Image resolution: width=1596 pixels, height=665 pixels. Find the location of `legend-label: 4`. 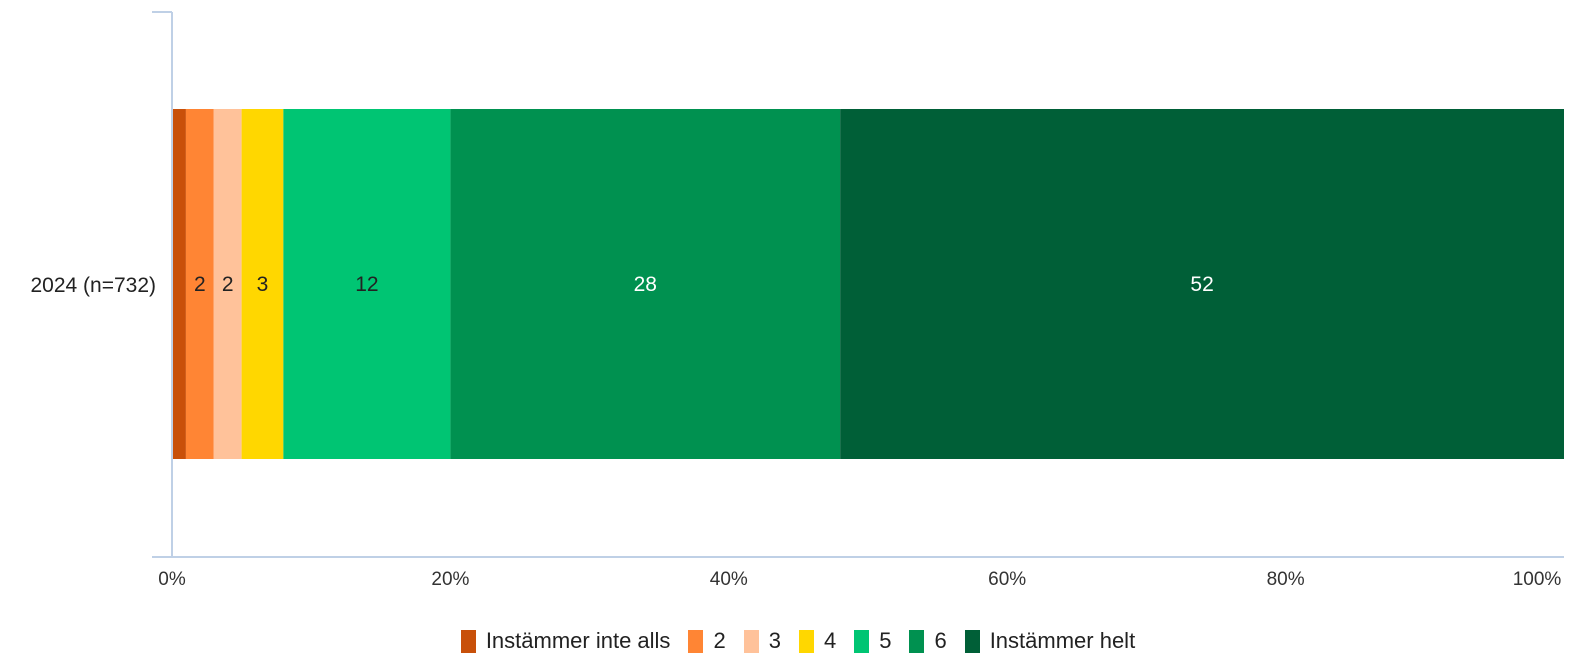

legend-label: 4 is located at coordinates (830, 640).